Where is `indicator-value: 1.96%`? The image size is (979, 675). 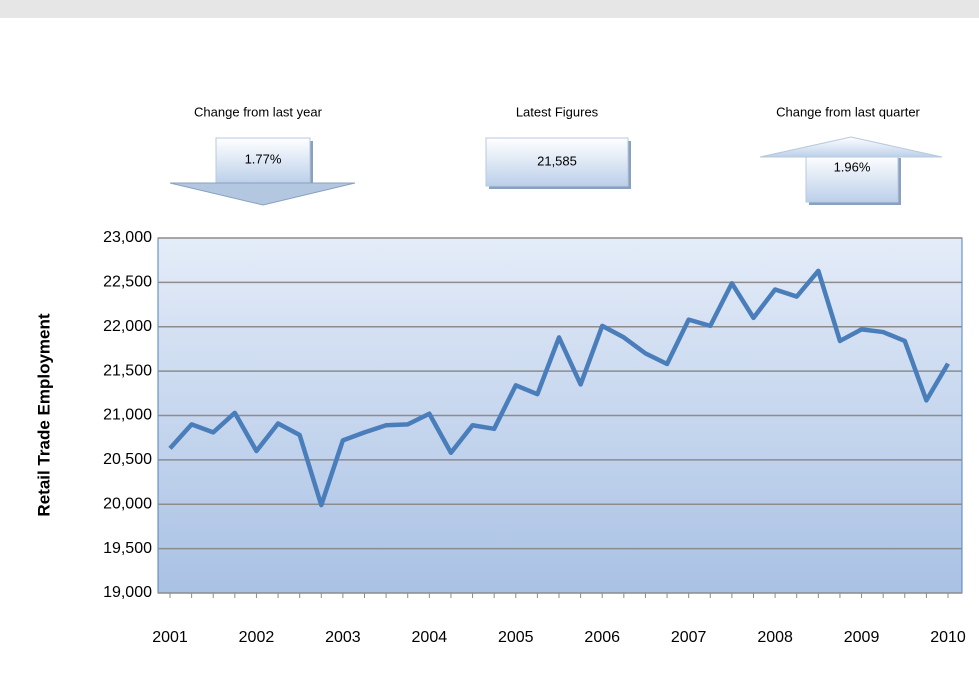 indicator-value: 1.96% is located at coordinates (852, 166).